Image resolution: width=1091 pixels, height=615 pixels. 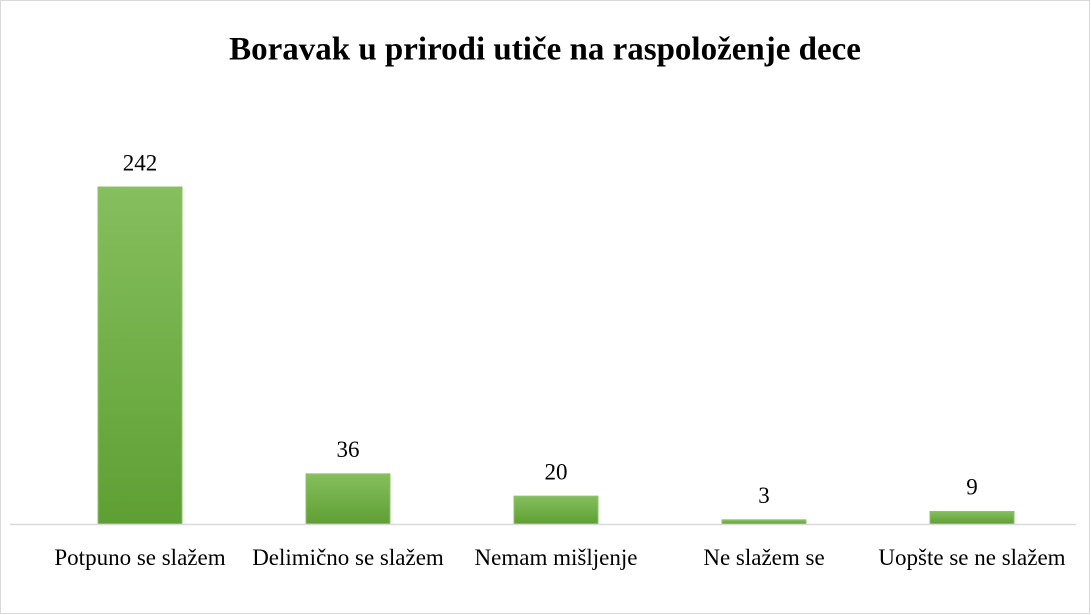 I want to click on data-label: 3, so click(x=764, y=495).